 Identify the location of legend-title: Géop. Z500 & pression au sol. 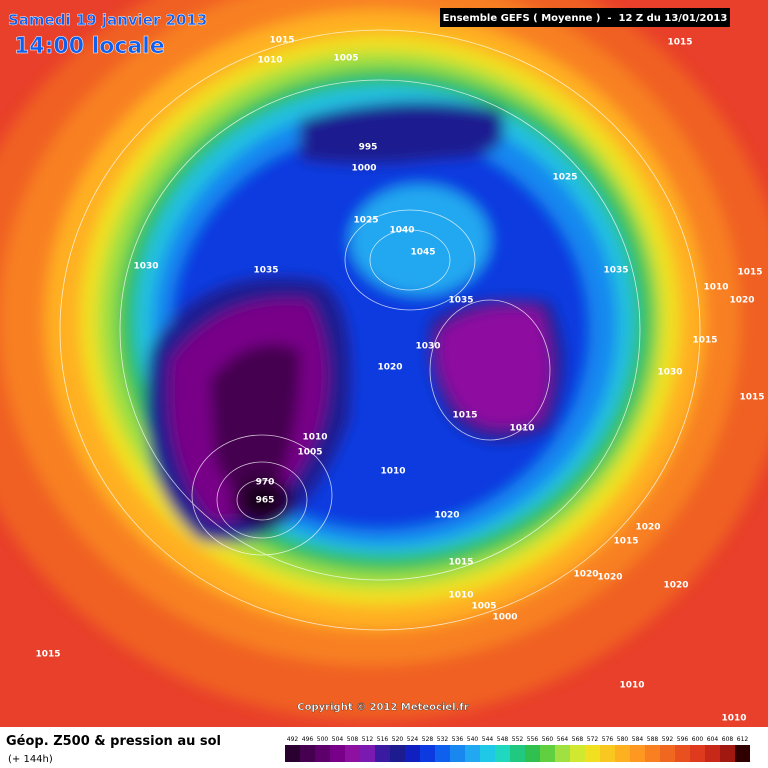
(113, 741).